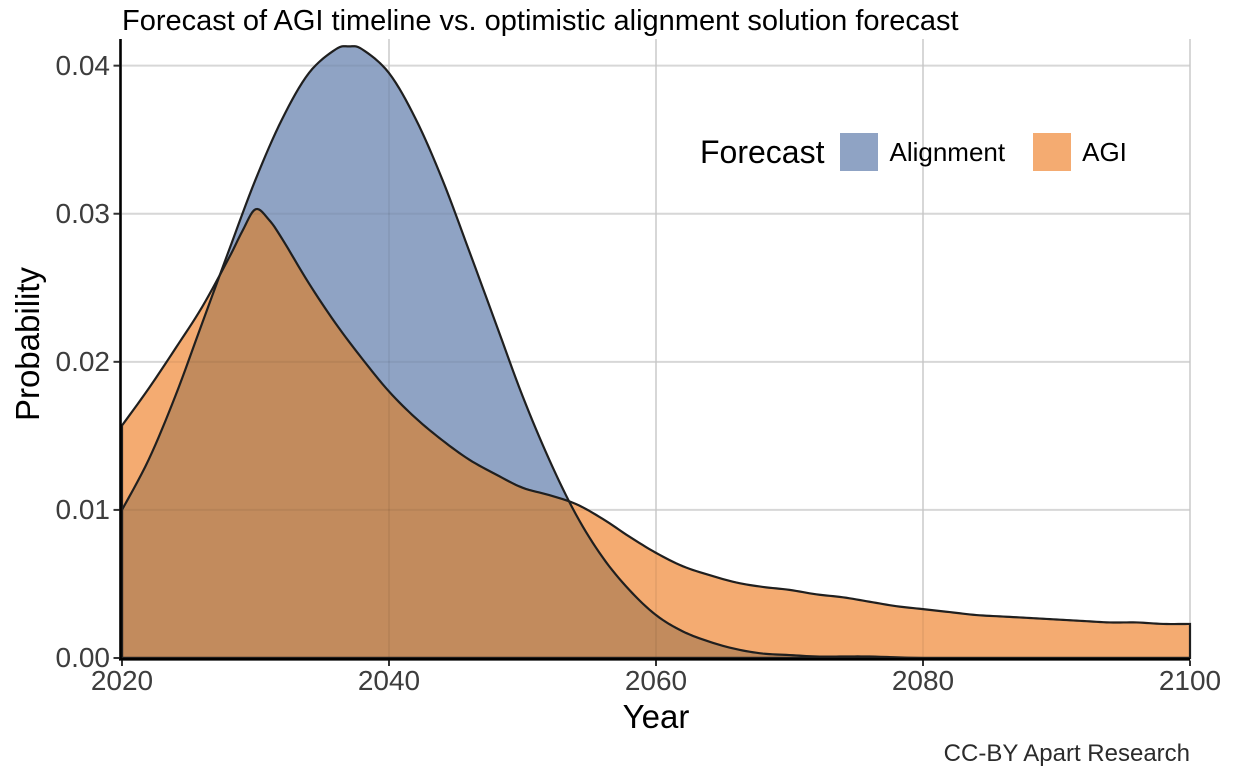 This screenshot has height=778, width=1259. What do you see at coordinates (122, 680) in the screenshot?
I see `x-tick-label: 2020` at bounding box center [122, 680].